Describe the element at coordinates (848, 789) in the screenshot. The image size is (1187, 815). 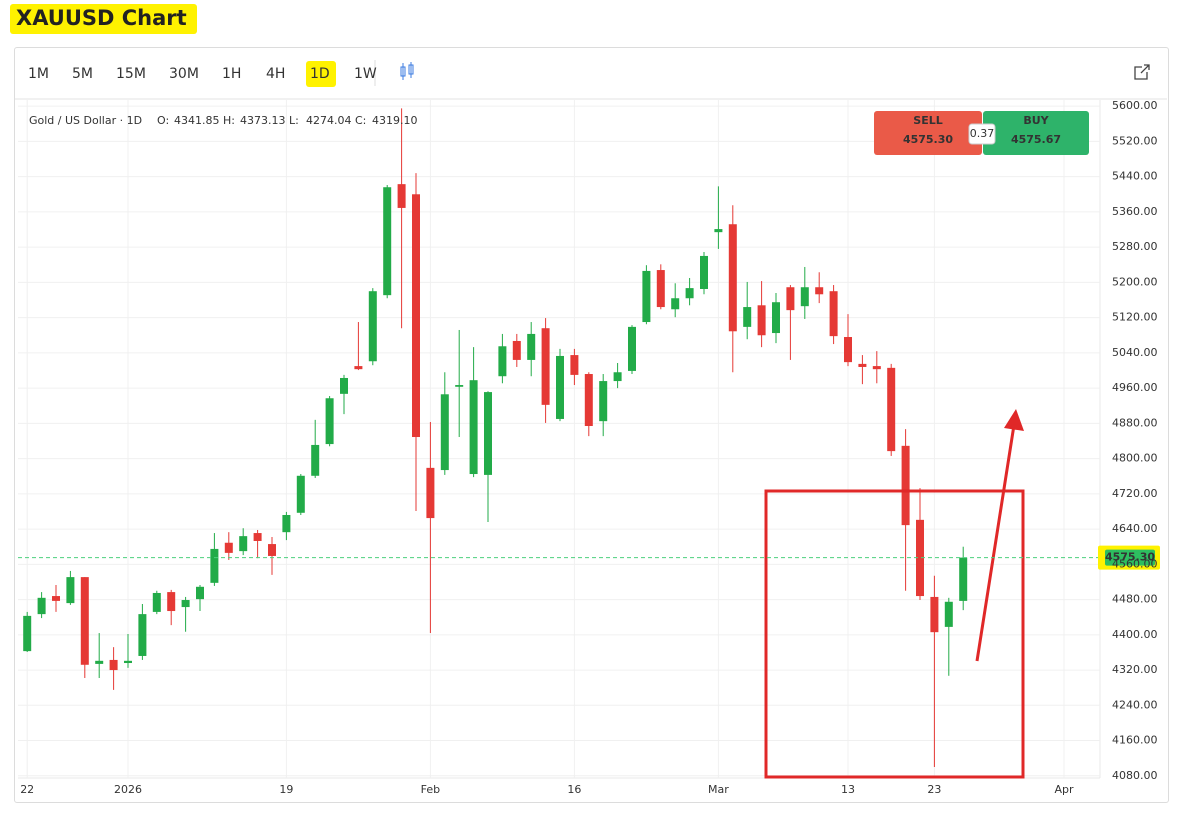
I see `x-tick-label: 13` at that location.